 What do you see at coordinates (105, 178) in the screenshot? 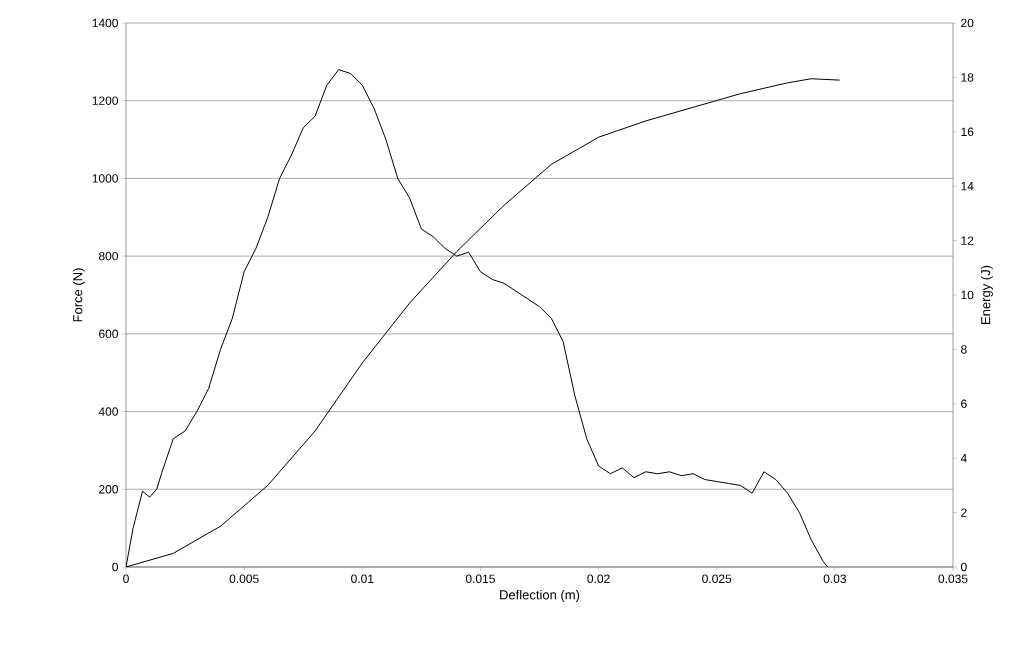
I see `y-tick-label: 1000` at bounding box center [105, 178].